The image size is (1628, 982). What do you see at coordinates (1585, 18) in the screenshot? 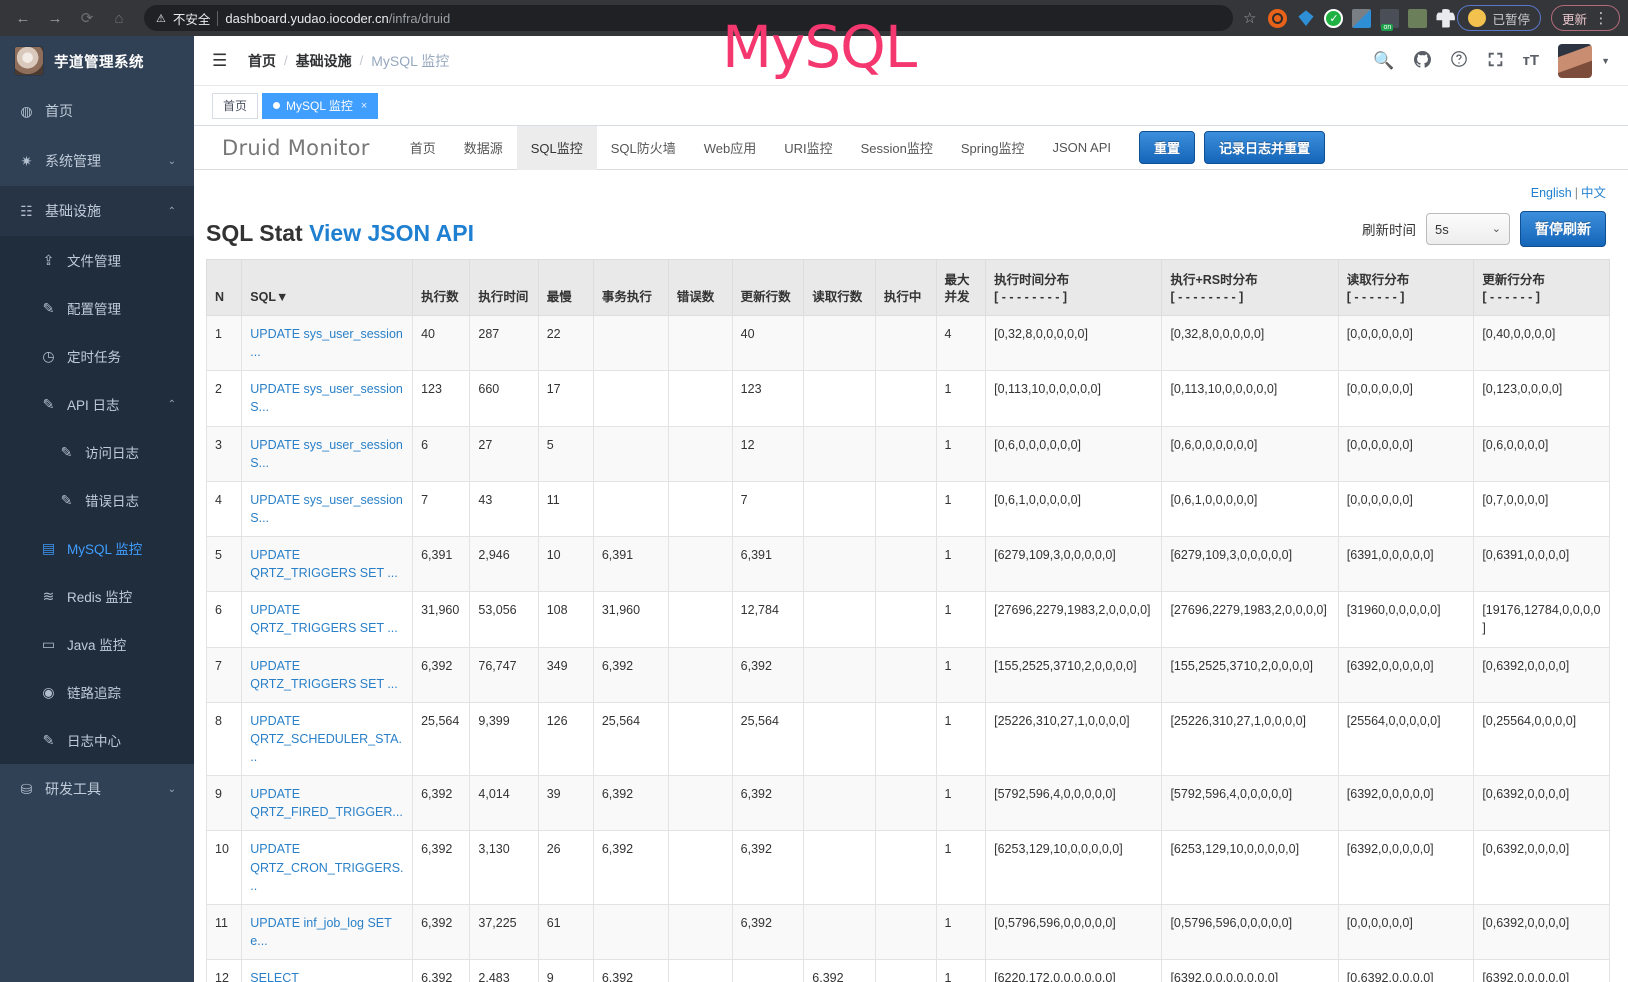
I see `browser-update-button: 更新 ⋮` at bounding box center [1585, 18].